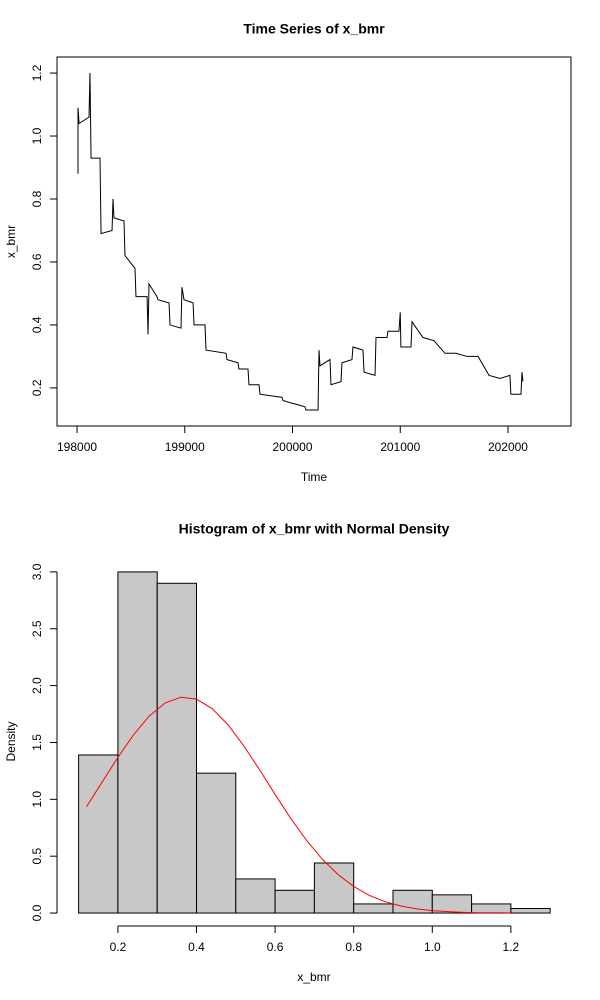 This screenshot has width=600, height=1000. Describe the element at coordinates (508, 447) in the screenshot. I see `x-tick-label: 202000` at that location.